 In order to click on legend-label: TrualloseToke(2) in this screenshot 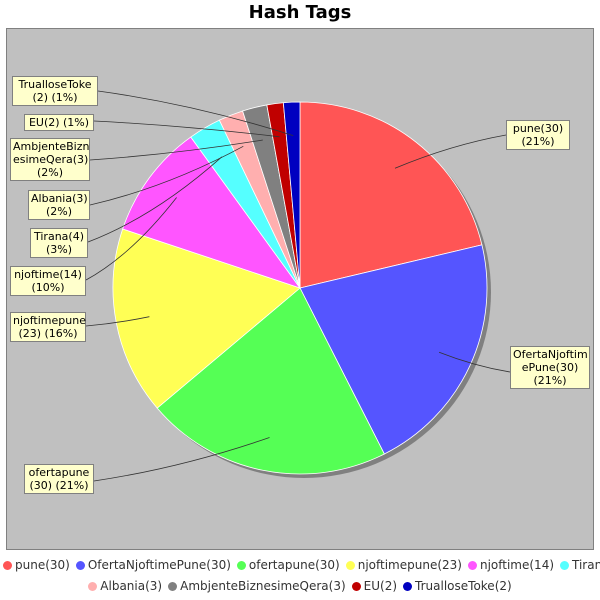, I will do `click(463, 586)`.